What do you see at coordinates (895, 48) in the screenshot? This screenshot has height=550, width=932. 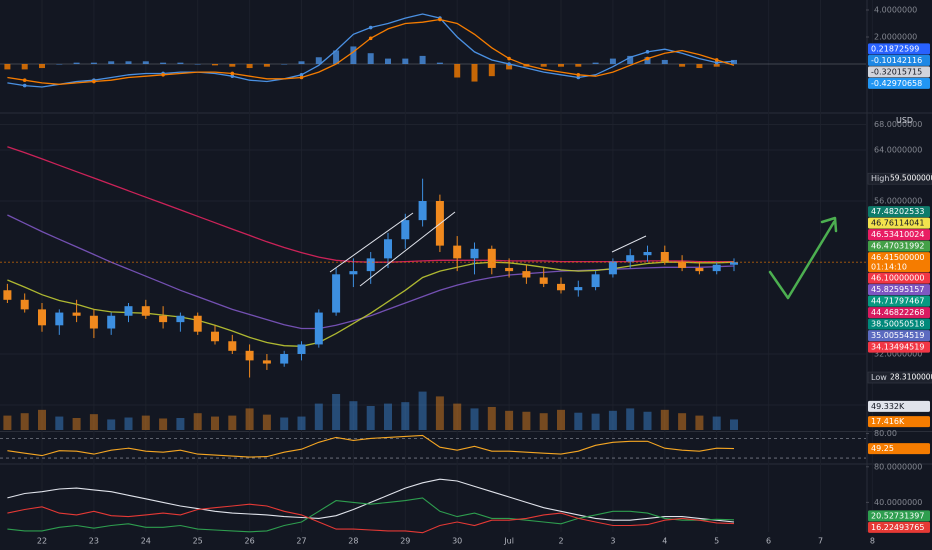 I see `badge-label: 0.21872599` at bounding box center [895, 48].